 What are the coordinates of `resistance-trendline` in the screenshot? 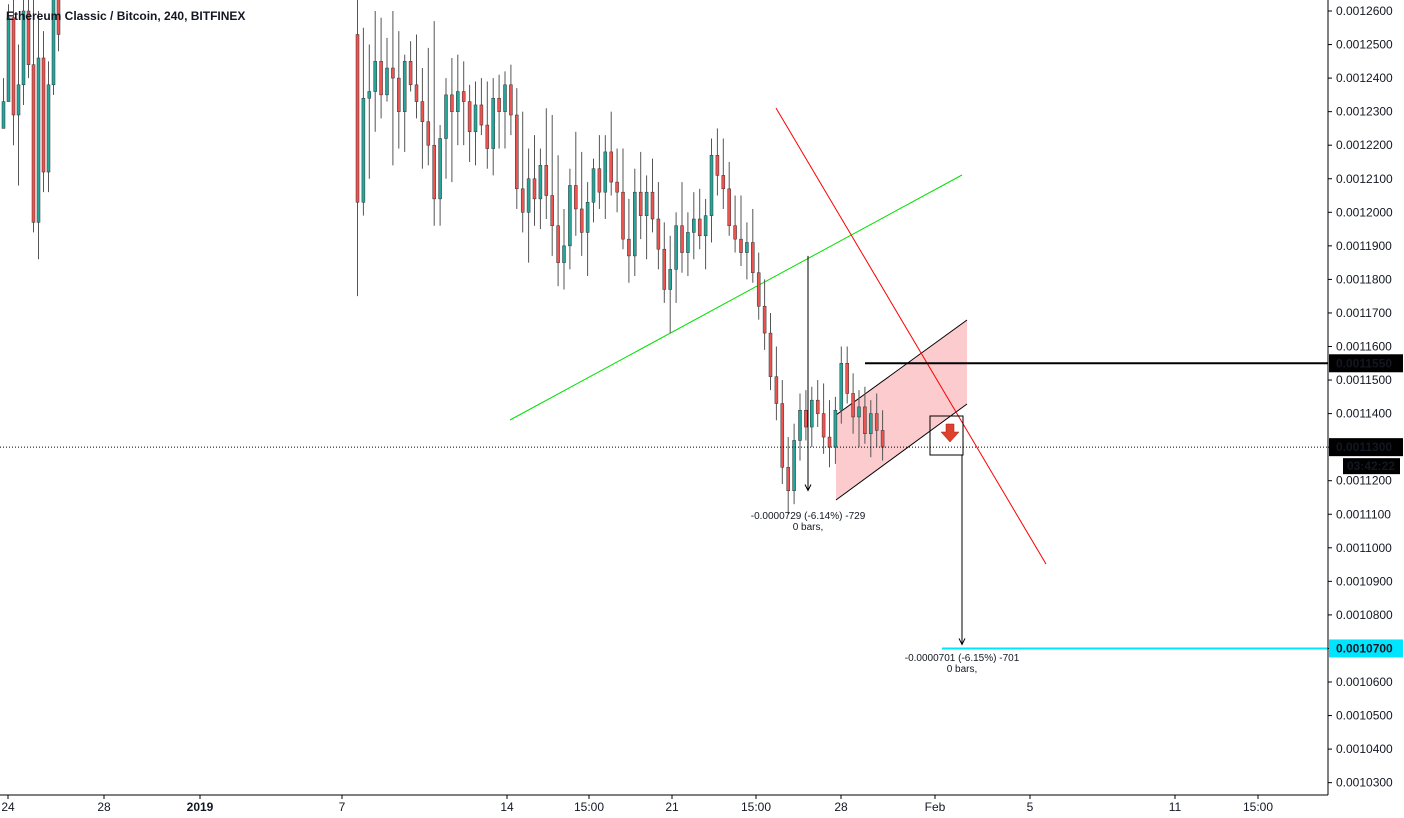 It's located at (911, 336).